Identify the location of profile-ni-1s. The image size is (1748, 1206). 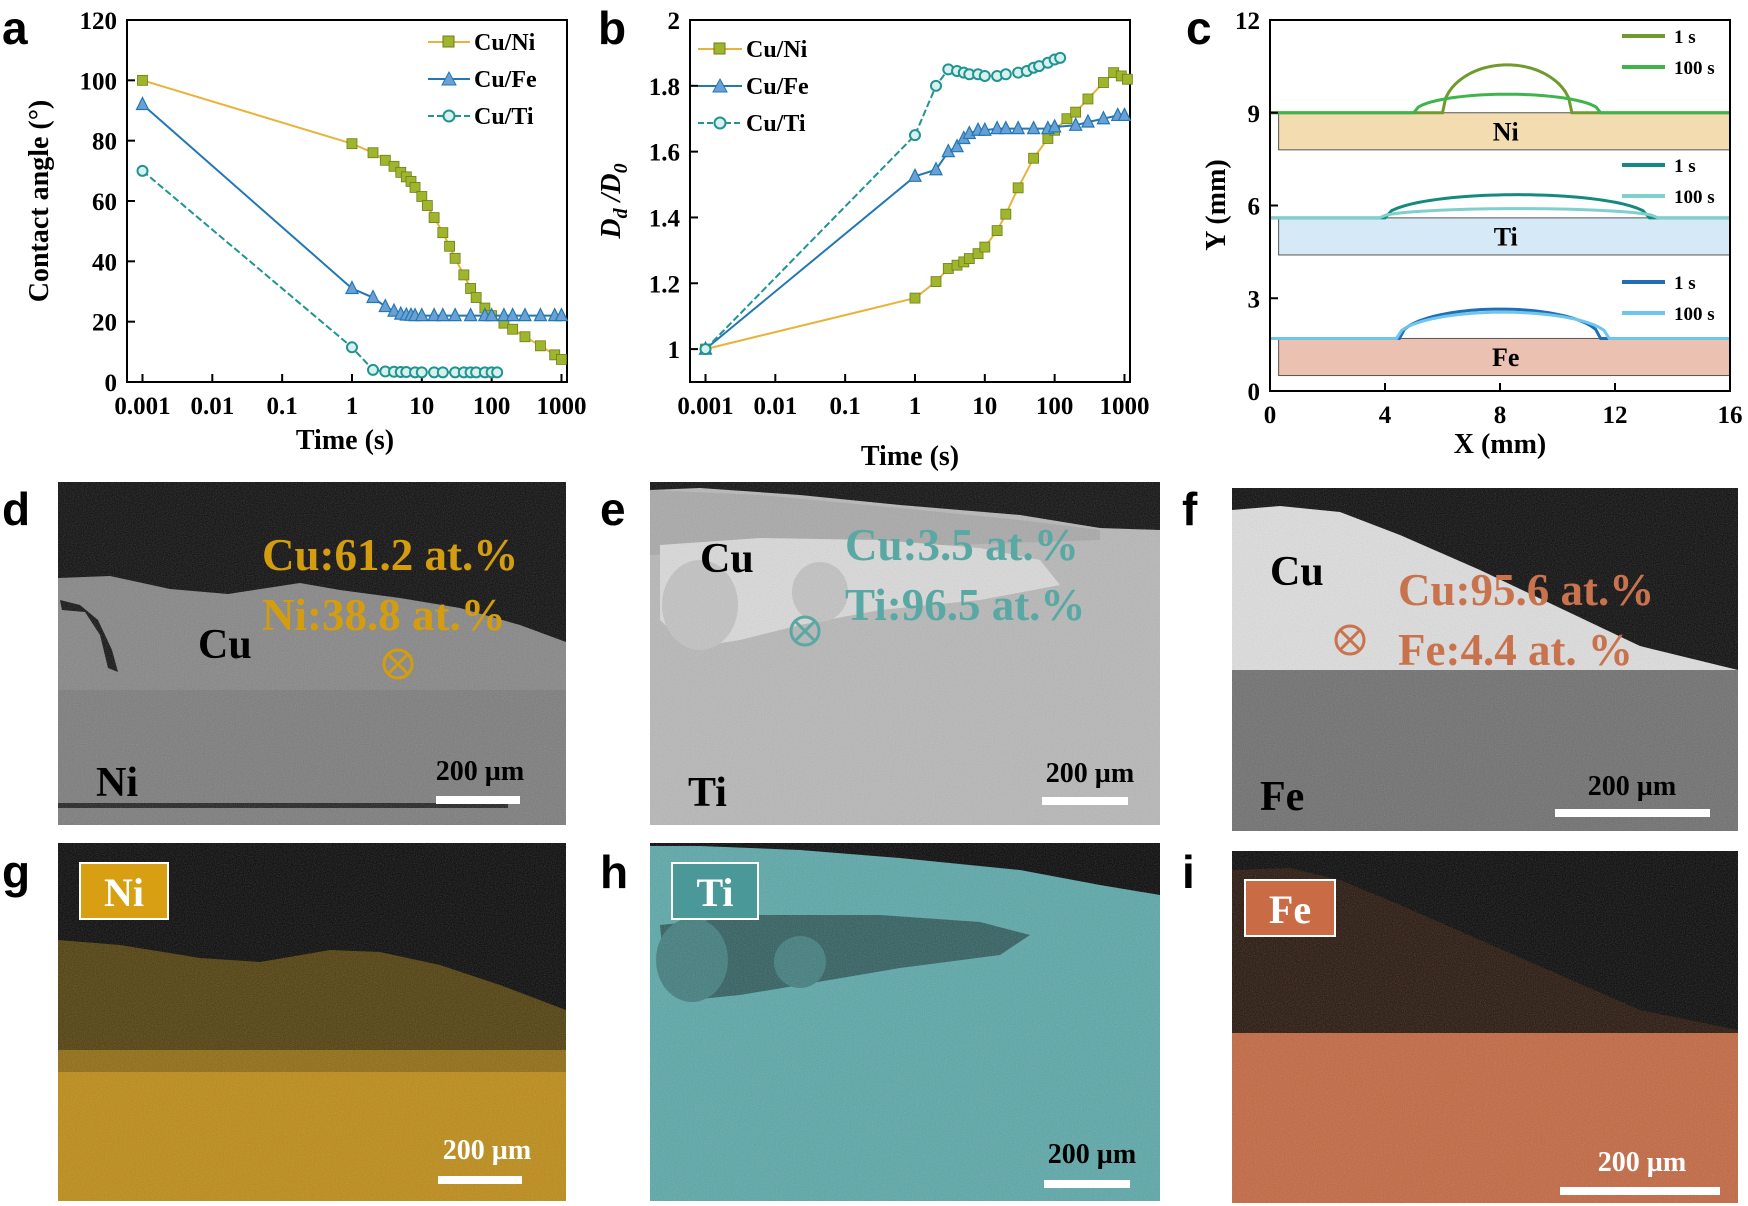
(1500, 89).